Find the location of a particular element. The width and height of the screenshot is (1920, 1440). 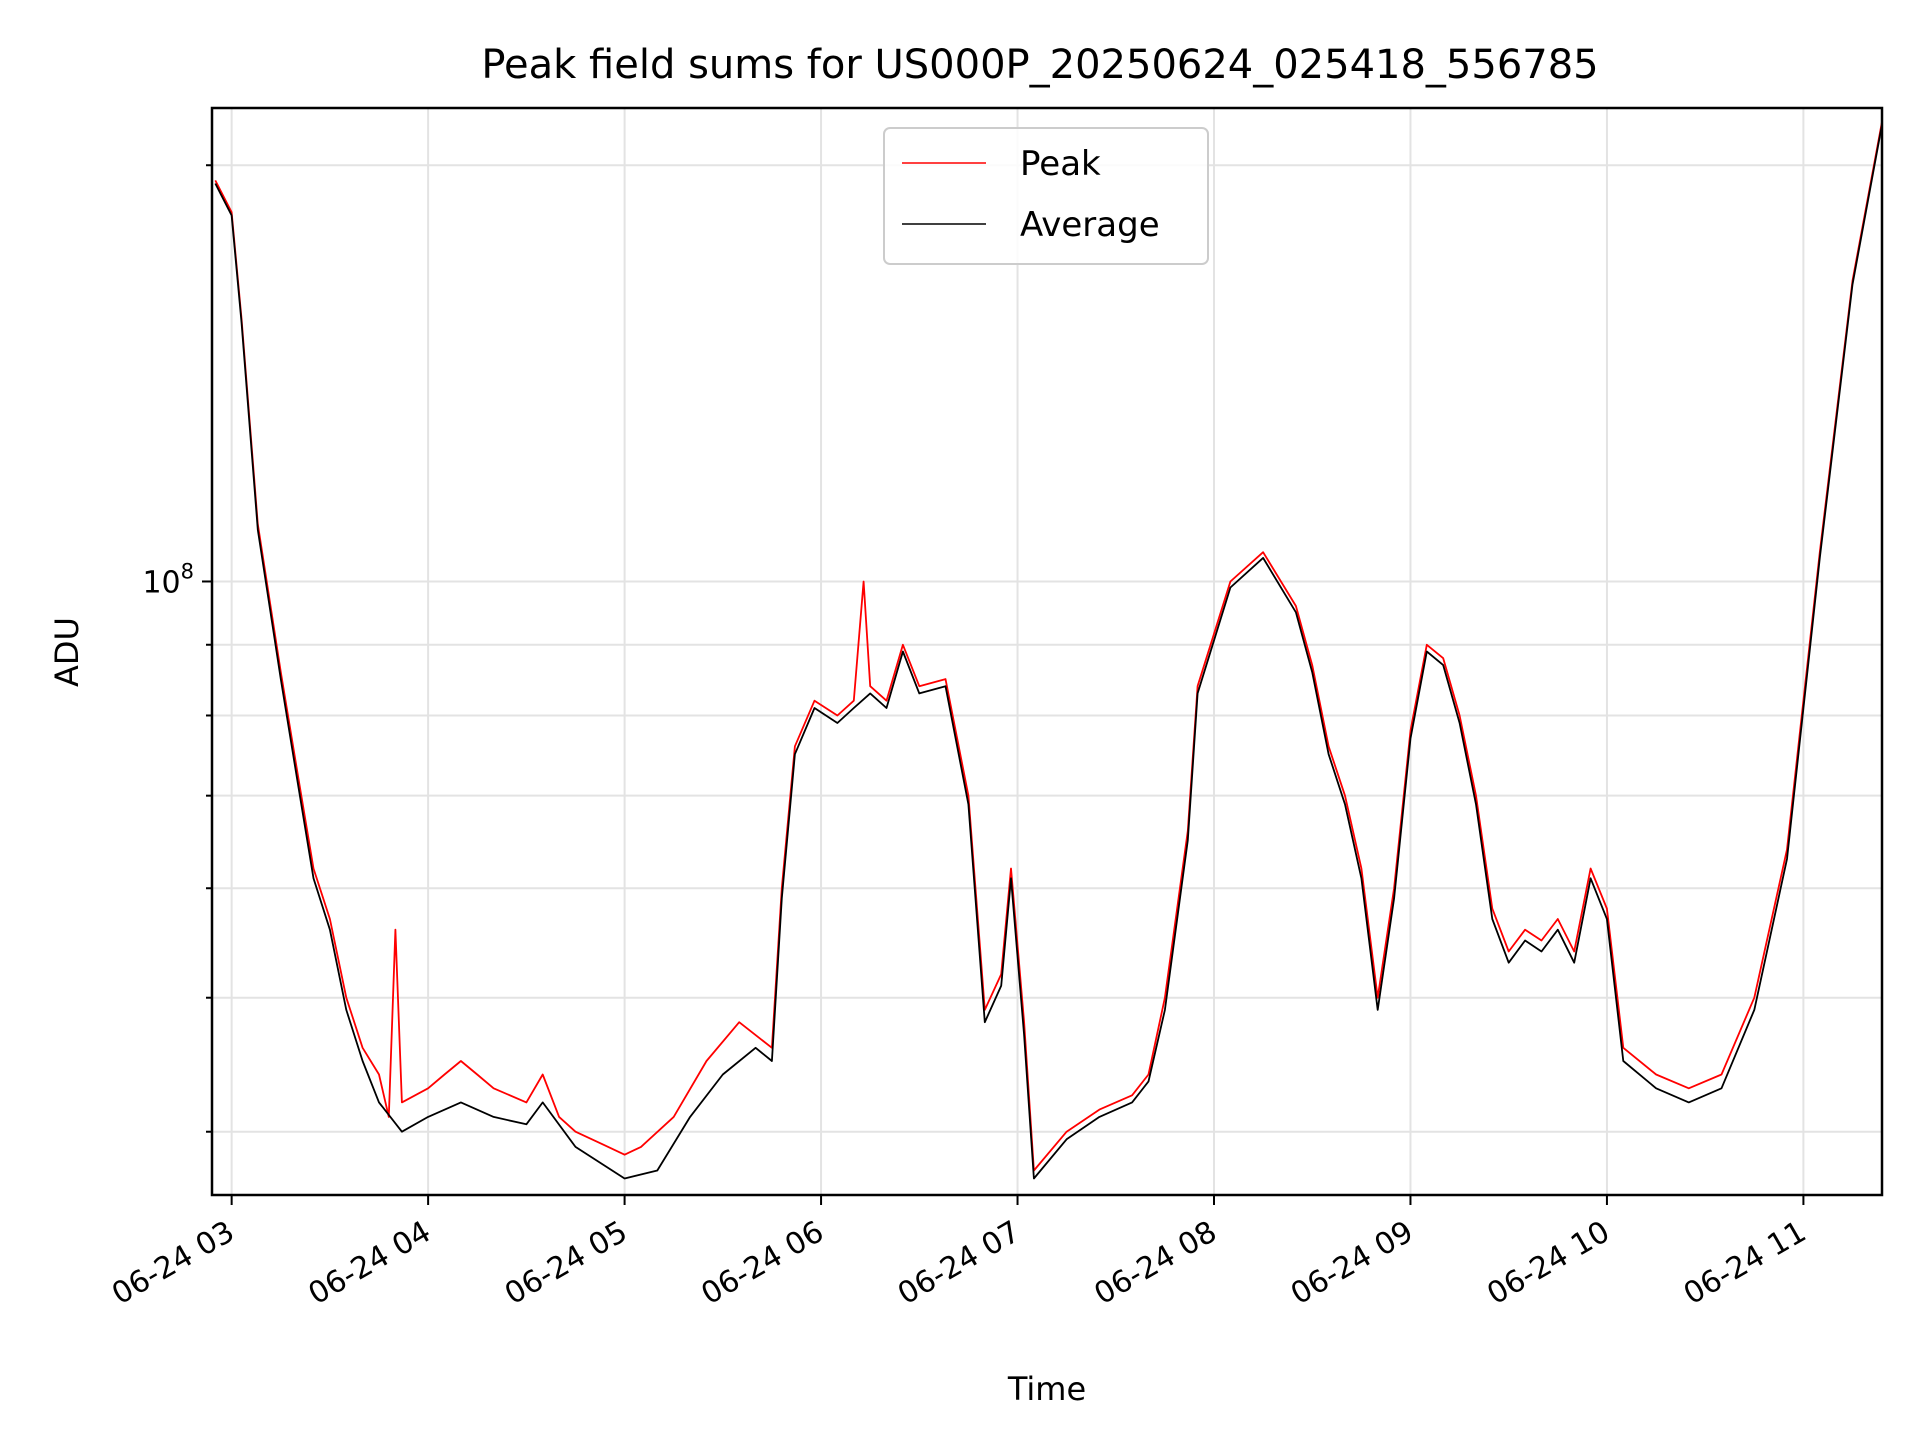

x-tick-label: 06-24 08 is located at coordinates (1155, 1263).